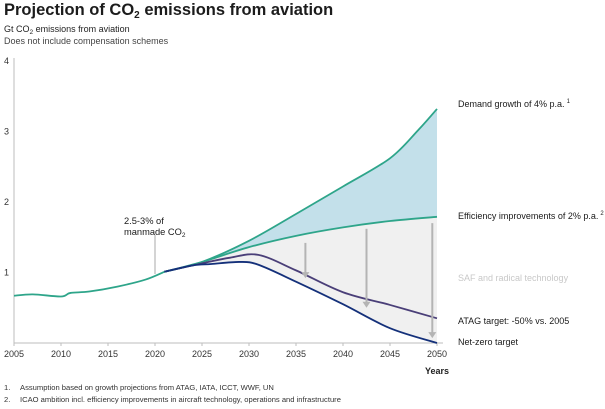 Image resolution: width=605 pixels, height=409 pixels. I want to click on series-line-historical, so click(89, 284).